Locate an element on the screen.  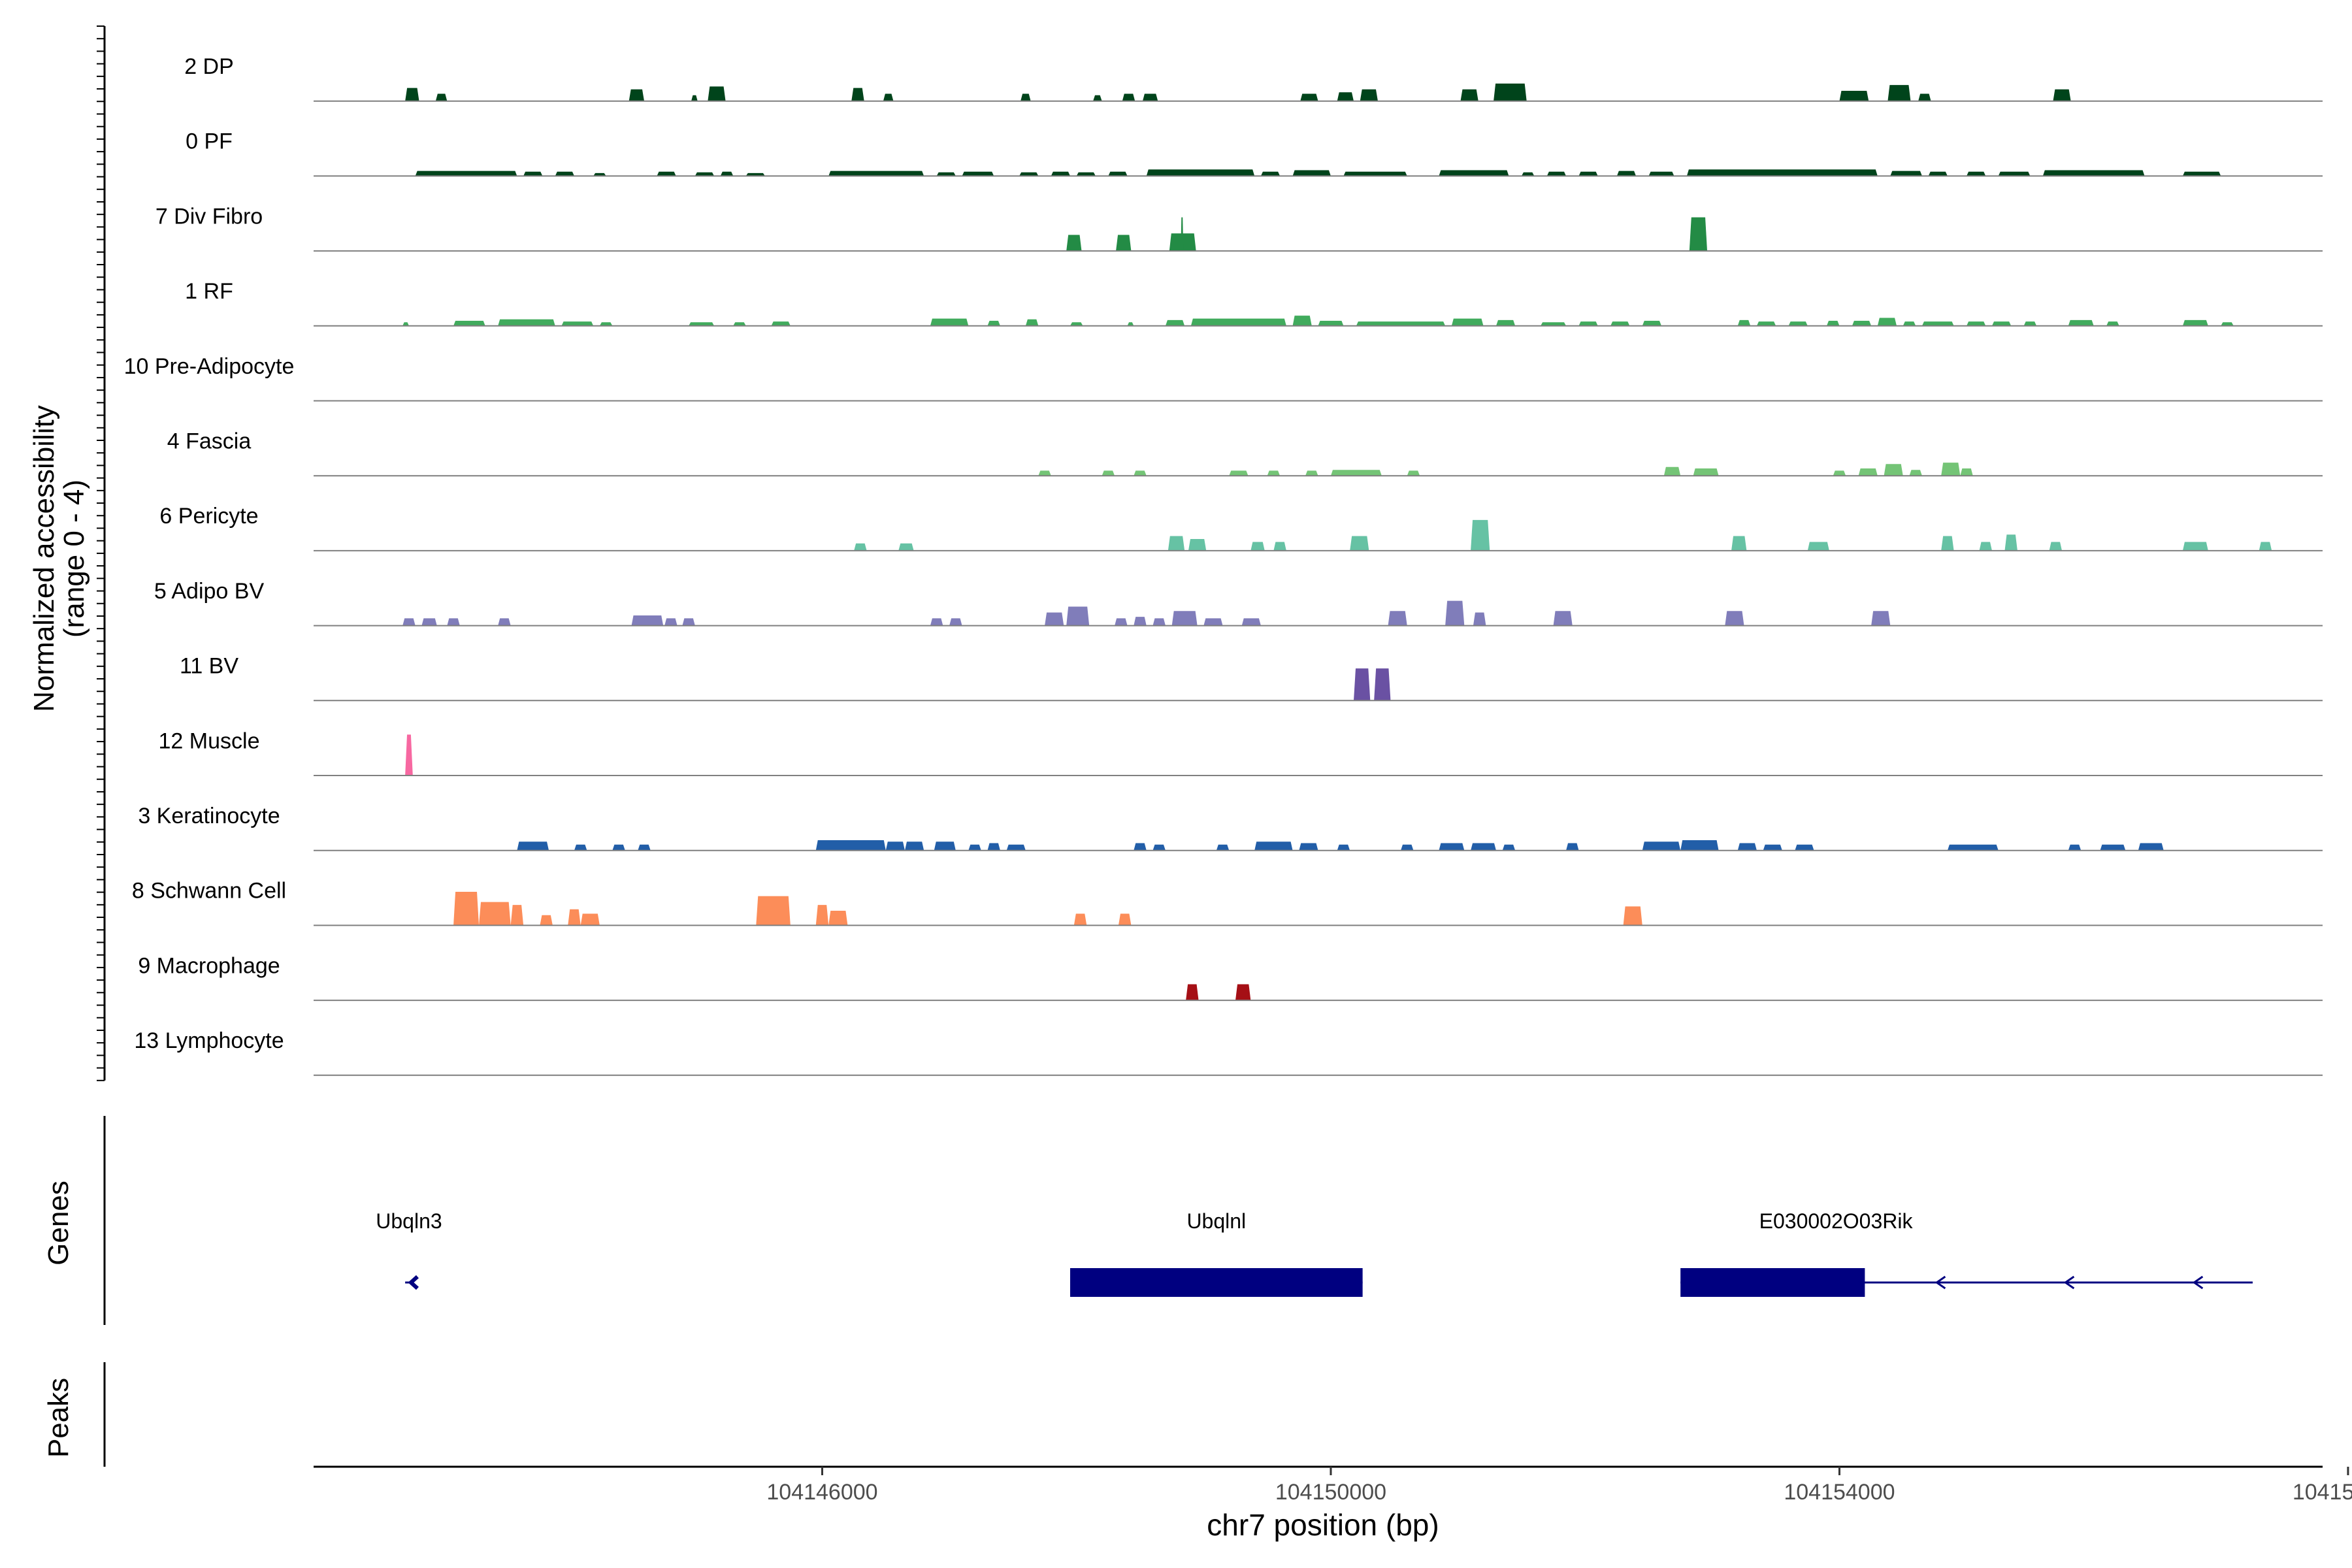
track-label: 7 Div Fibro is located at coordinates (209, 216).